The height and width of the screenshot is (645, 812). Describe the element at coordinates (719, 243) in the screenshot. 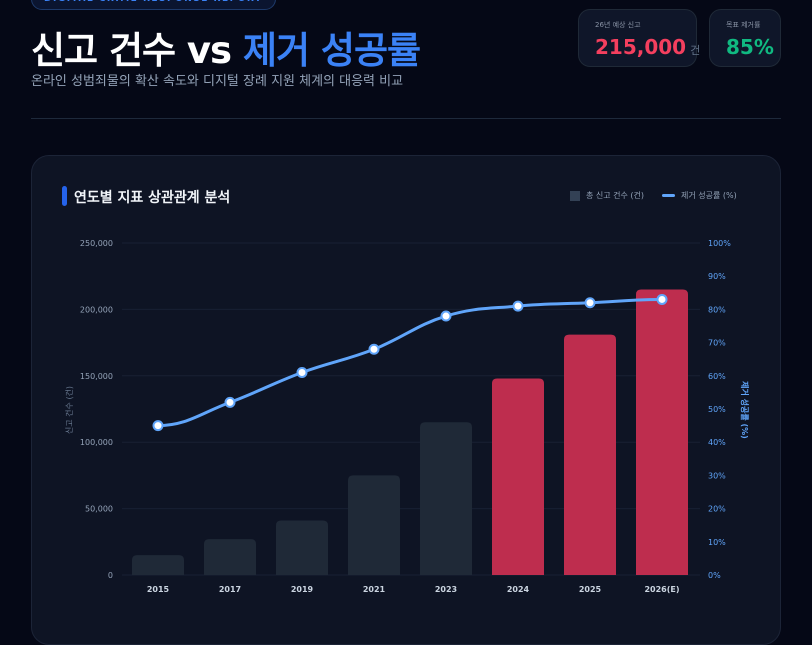

I see `y2-tick-label: 100%` at that location.